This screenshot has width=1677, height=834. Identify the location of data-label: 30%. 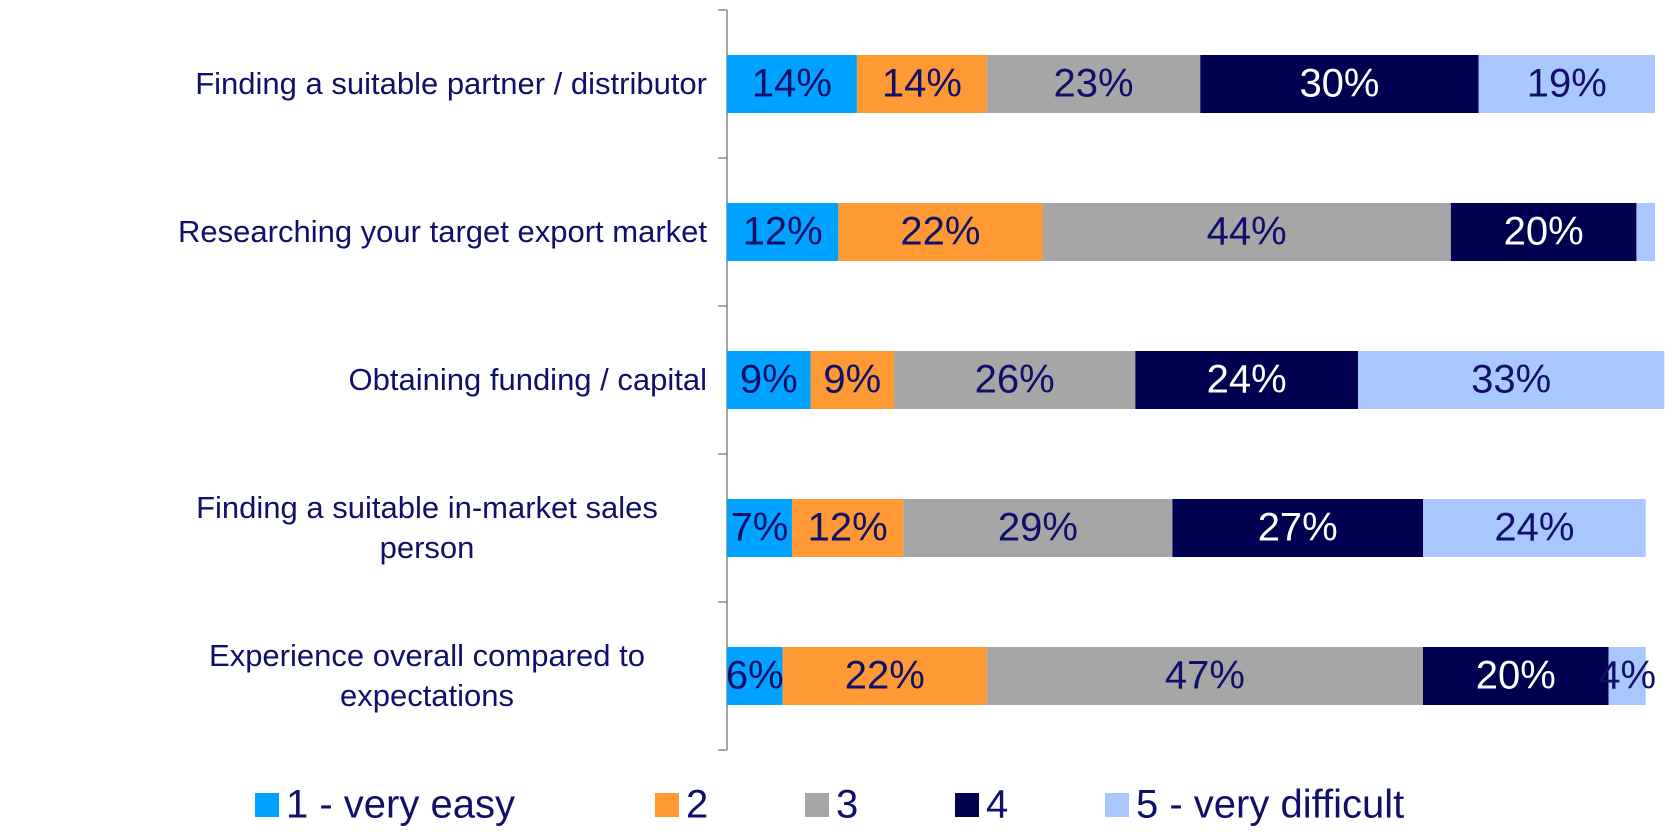
(1339, 84).